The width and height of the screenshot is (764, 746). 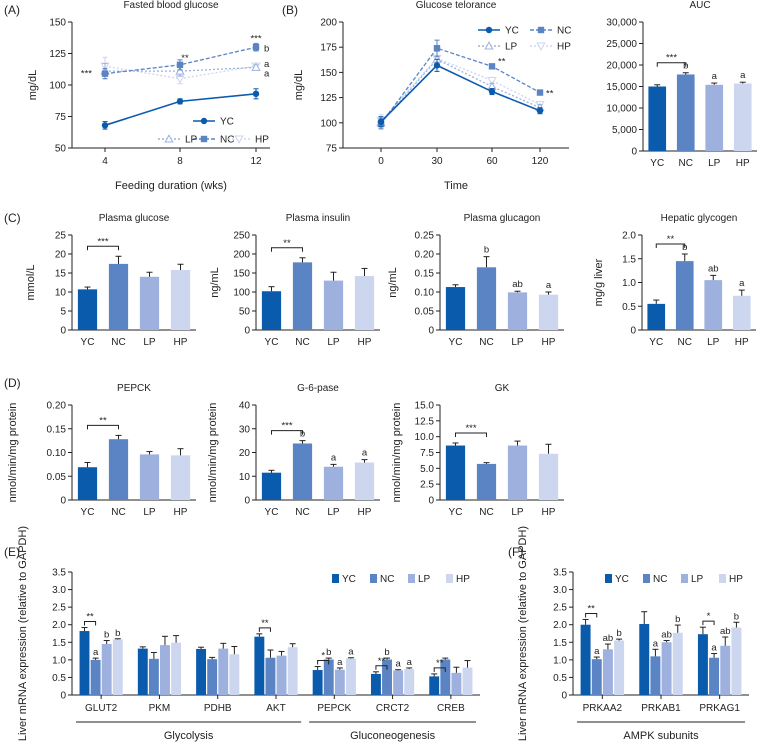 What do you see at coordinates (517, 342) in the screenshot?
I see `pgcg-x-tick-label: LP` at bounding box center [517, 342].